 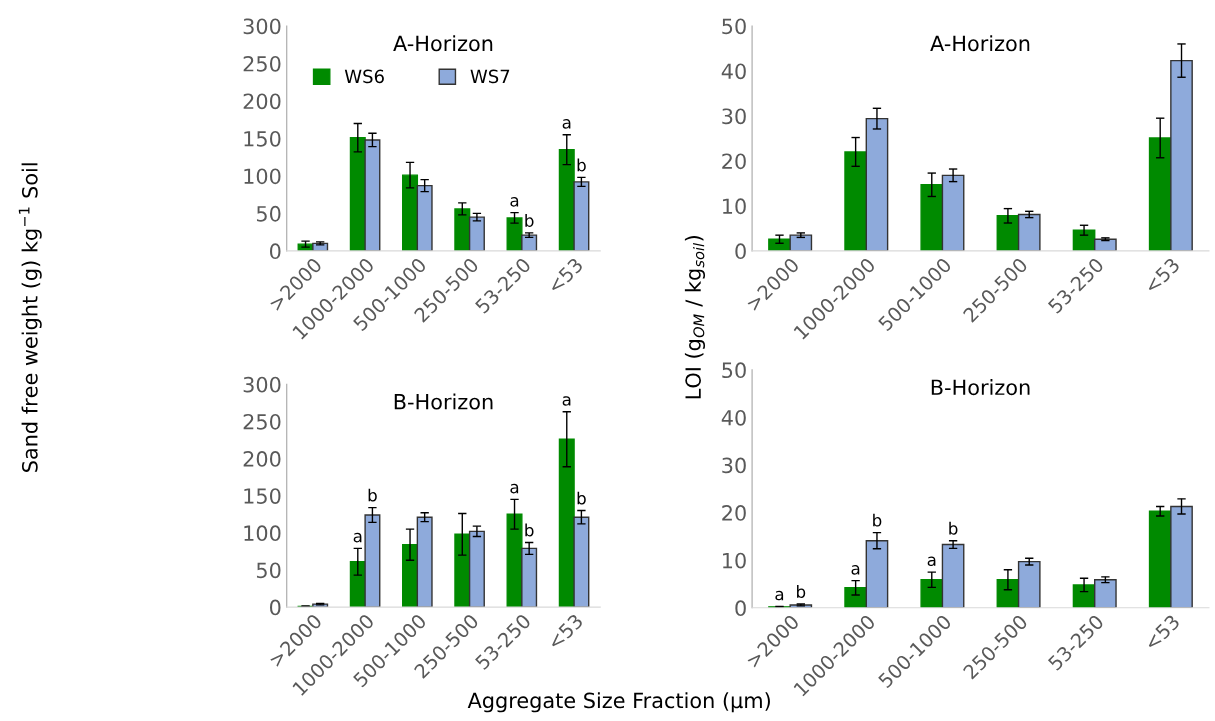 I want to click on legend-label: WS6, so click(x=364, y=76).